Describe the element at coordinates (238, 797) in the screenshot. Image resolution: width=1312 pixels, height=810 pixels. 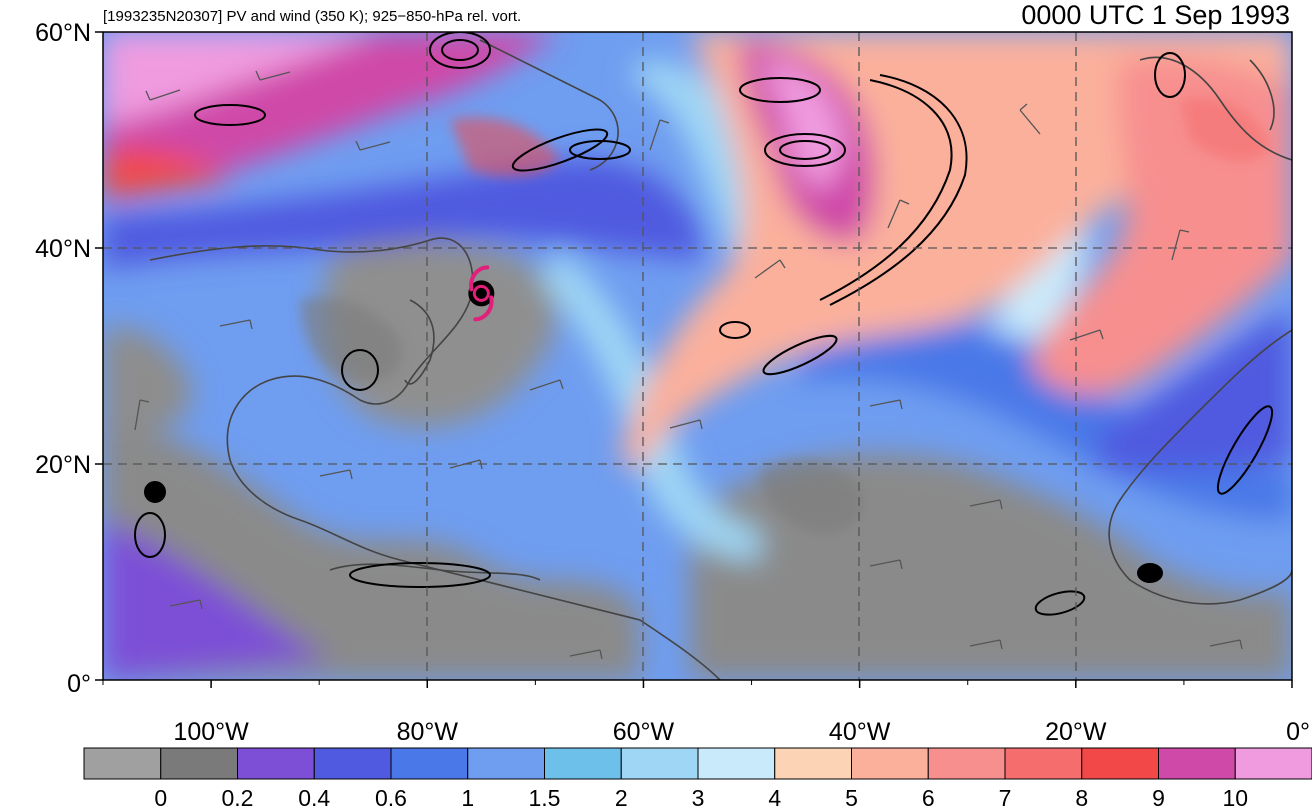
I see `colorbar-label: 0.2` at that location.